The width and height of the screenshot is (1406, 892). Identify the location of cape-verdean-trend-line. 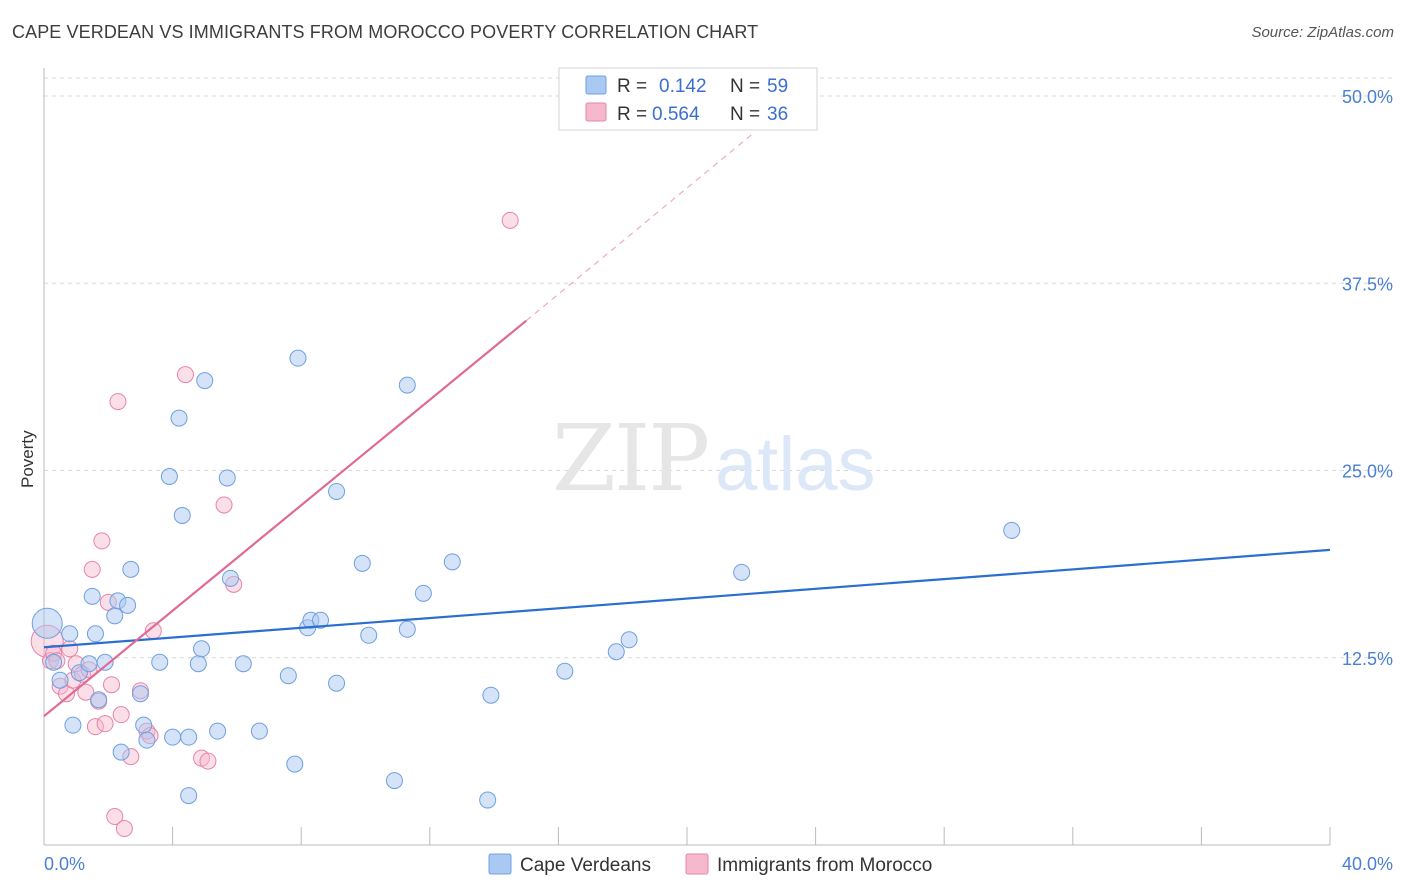
(687, 598).